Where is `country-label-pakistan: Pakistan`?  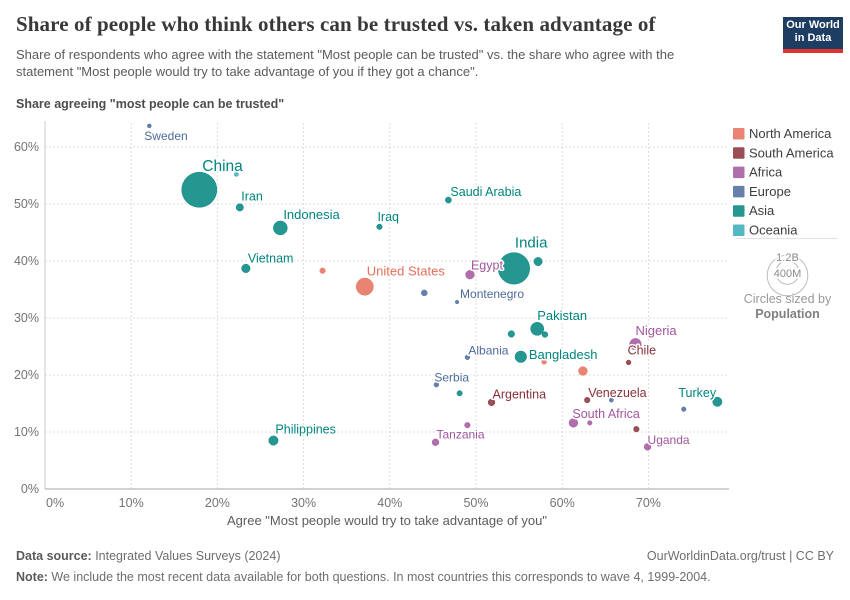 country-label-pakistan: Pakistan is located at coordinates (562, 315).